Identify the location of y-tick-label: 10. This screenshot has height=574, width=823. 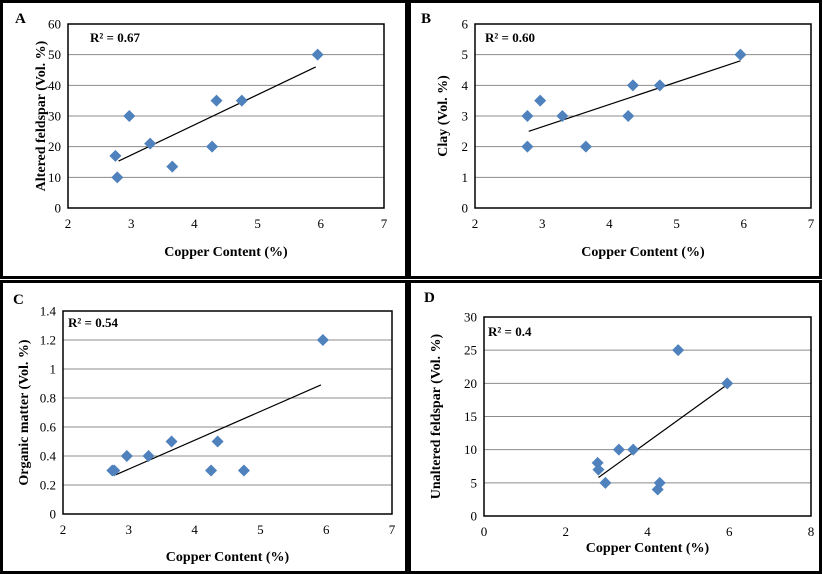
(470, 449).